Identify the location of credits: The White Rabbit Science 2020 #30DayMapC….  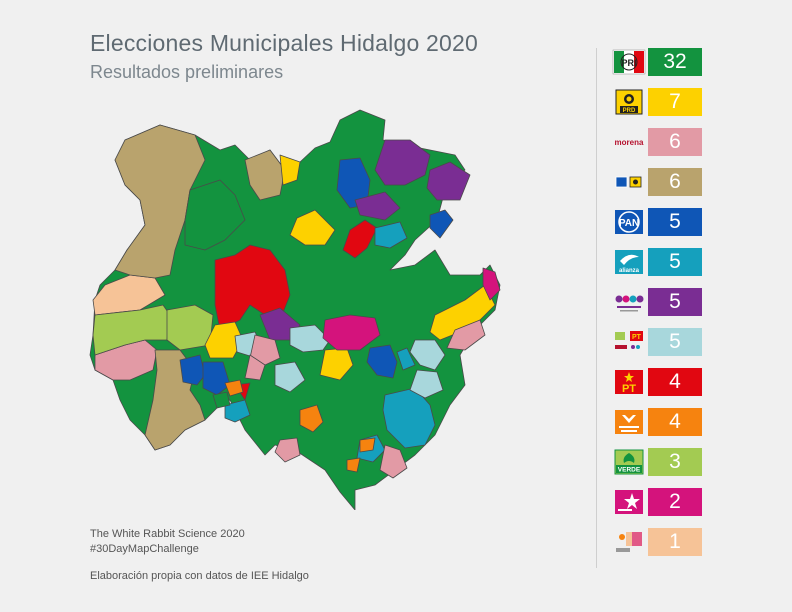
(167, 542).